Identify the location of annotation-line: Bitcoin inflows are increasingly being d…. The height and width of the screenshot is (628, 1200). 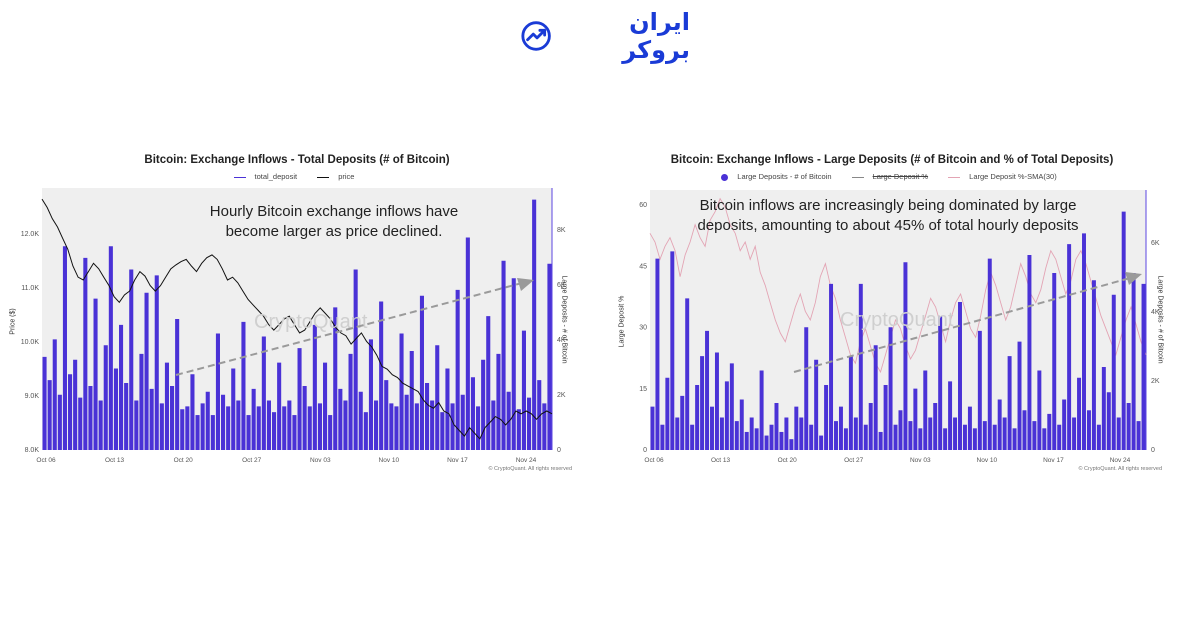
(888, 205).